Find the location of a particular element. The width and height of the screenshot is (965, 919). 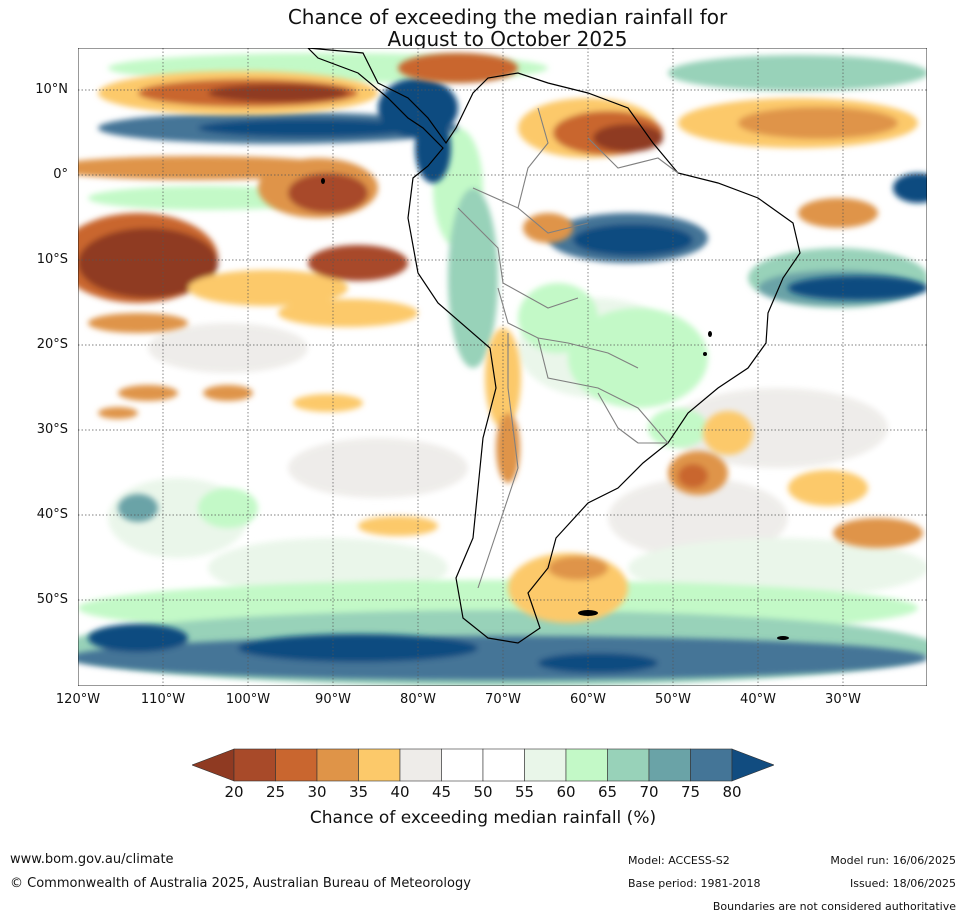

colorbar-tick-70: 70 is located at coordinates (649, 792).